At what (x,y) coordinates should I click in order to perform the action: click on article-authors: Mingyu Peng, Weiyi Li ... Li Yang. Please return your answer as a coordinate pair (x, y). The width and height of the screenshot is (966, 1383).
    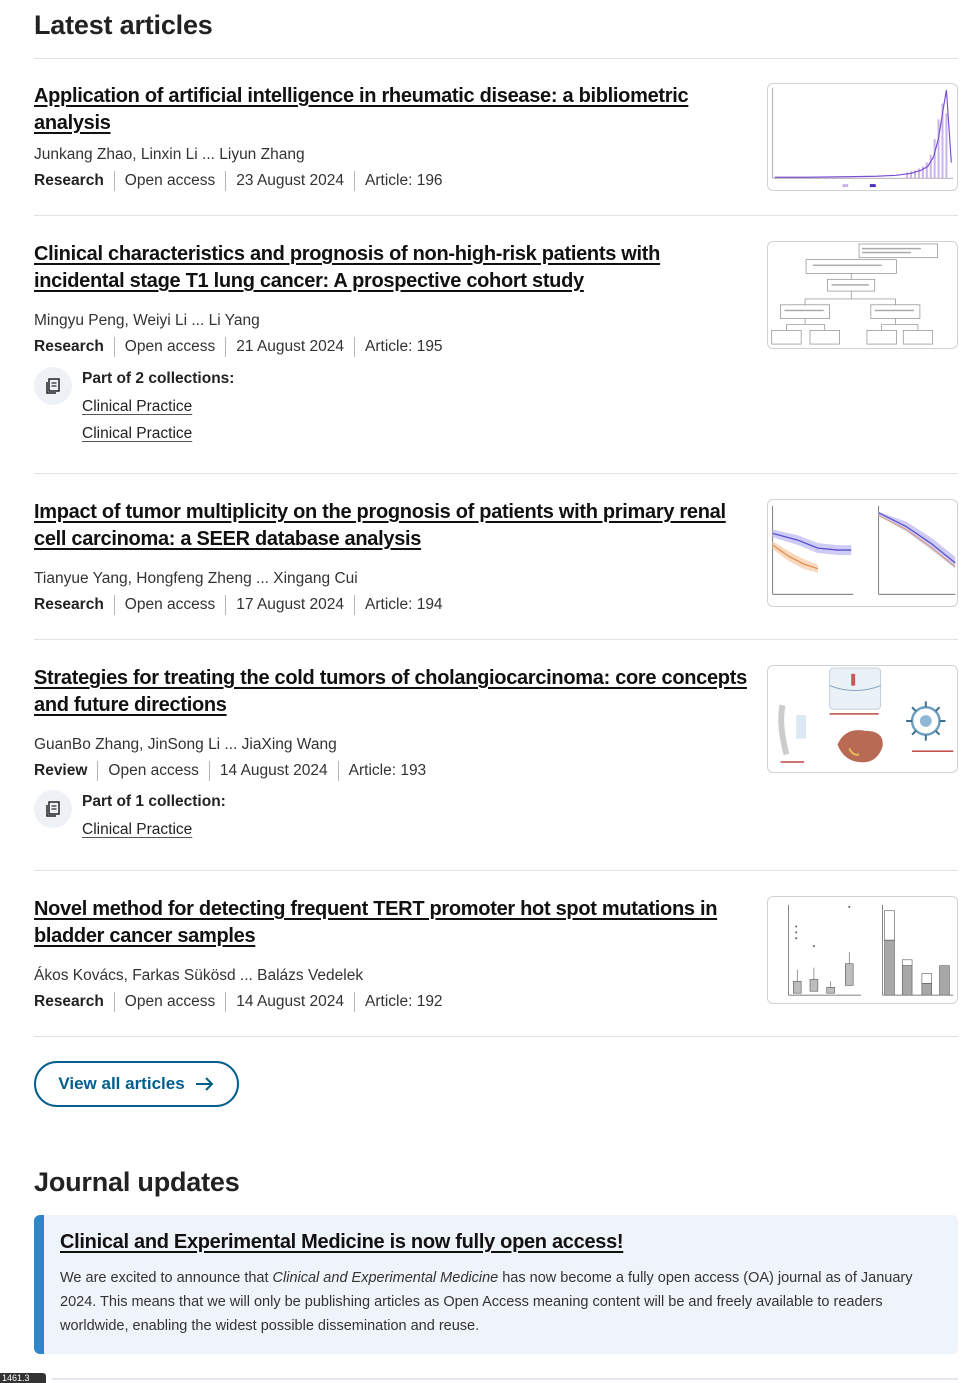
    Looking at the image, I should click on (147, 320).